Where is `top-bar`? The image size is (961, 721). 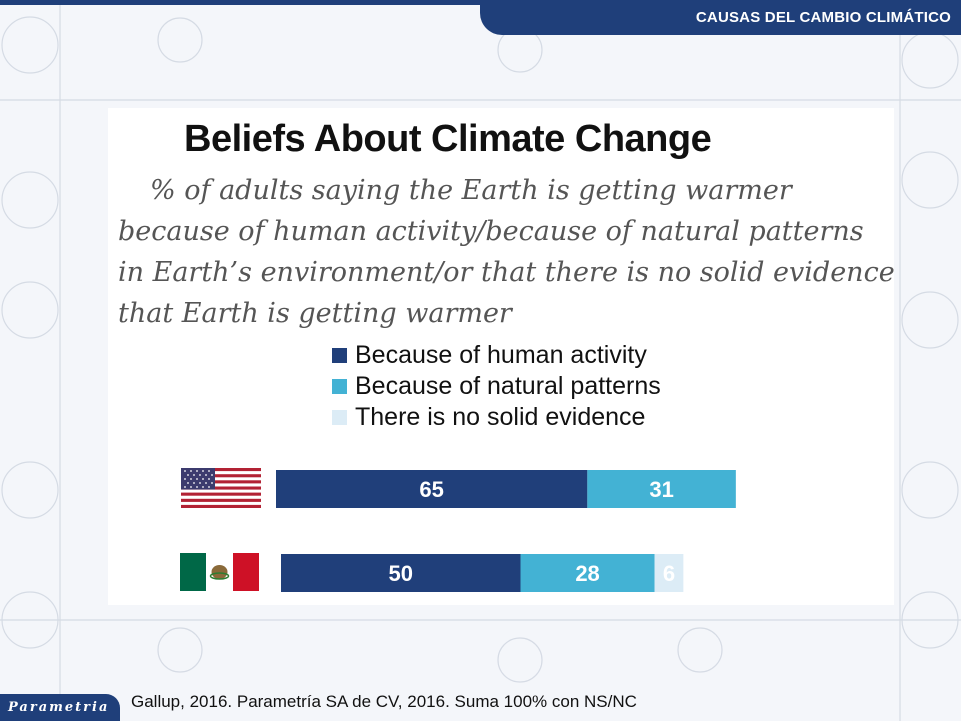
top-bar is located at coordinates (480, 2).